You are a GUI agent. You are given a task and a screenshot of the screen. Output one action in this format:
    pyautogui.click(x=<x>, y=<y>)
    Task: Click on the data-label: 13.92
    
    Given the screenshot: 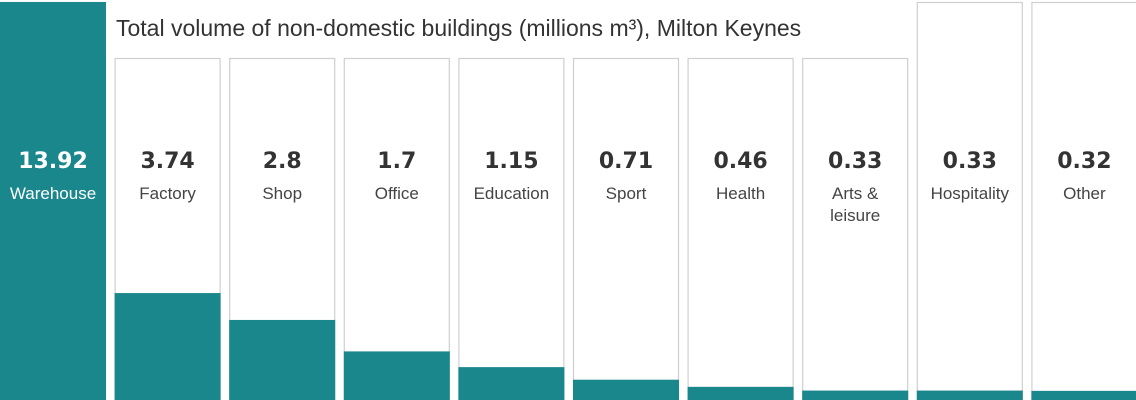 What is the action you would take?
    pyautogui.click(x=53, y=161)
    